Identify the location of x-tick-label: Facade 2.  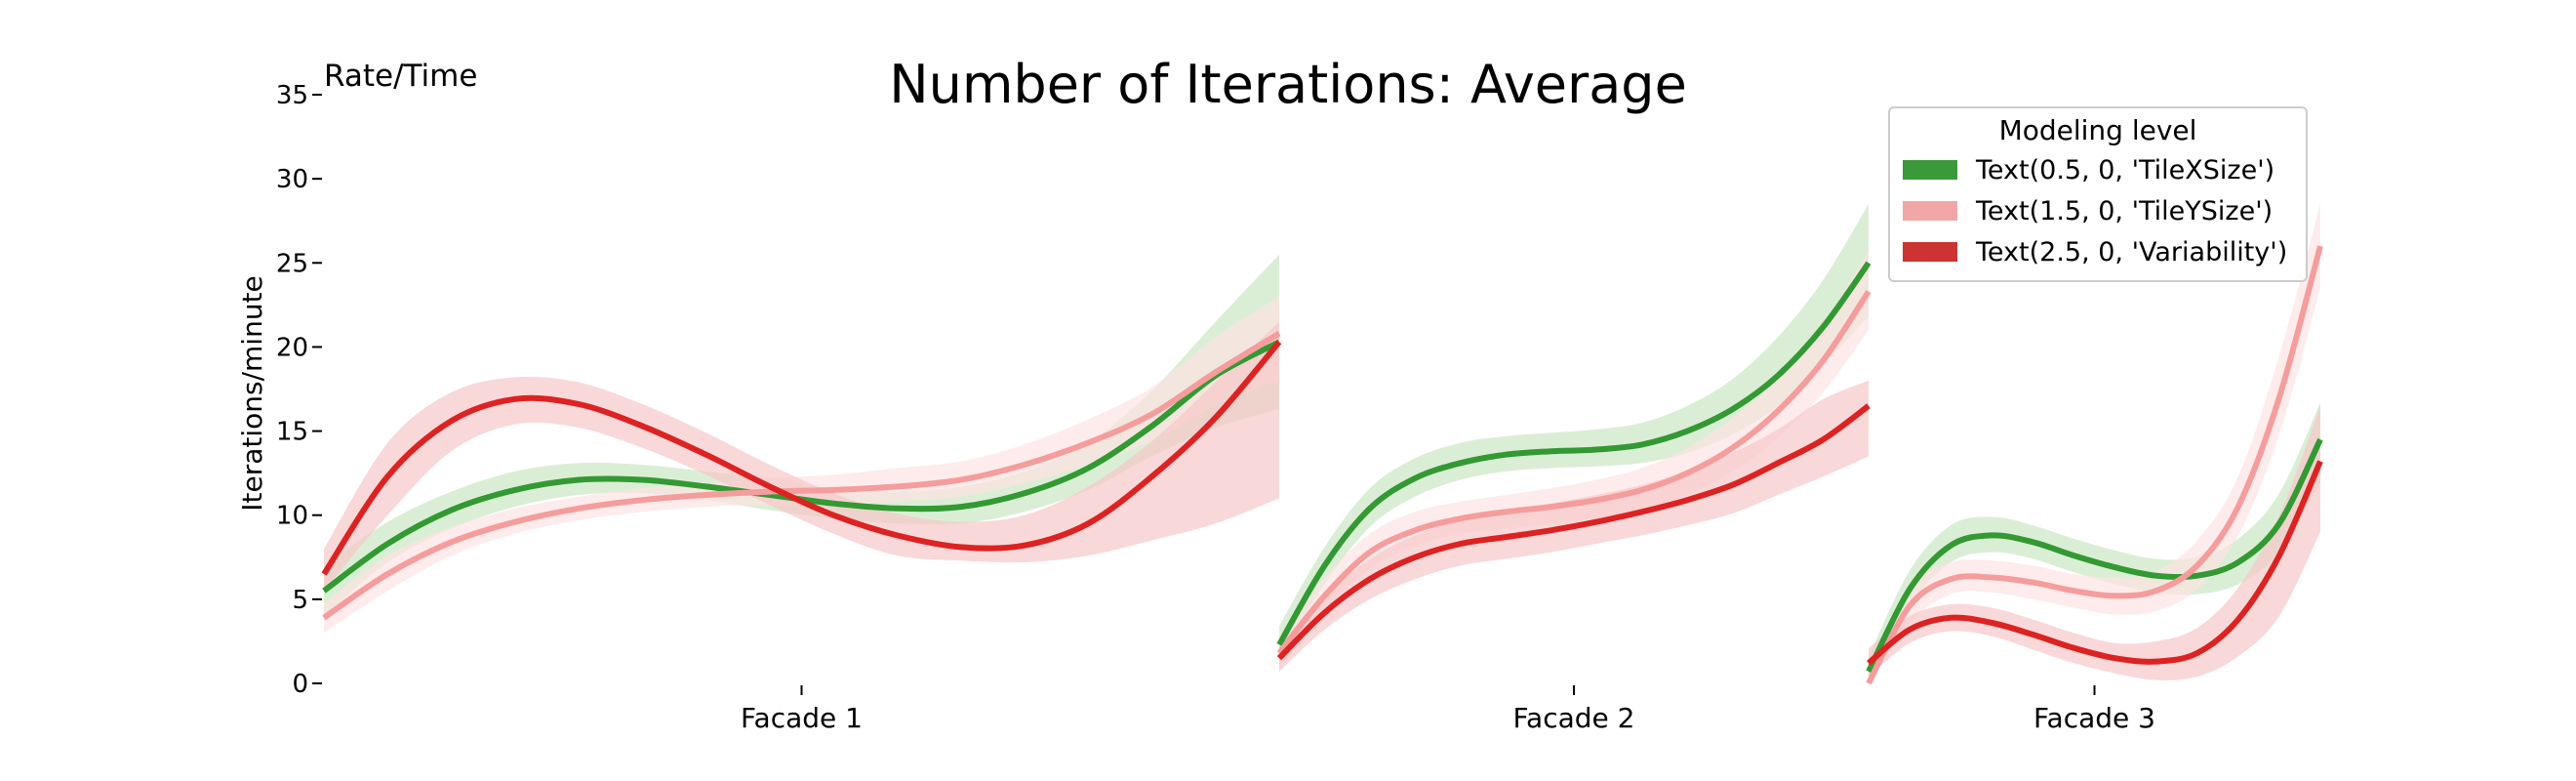
(1574, 718).